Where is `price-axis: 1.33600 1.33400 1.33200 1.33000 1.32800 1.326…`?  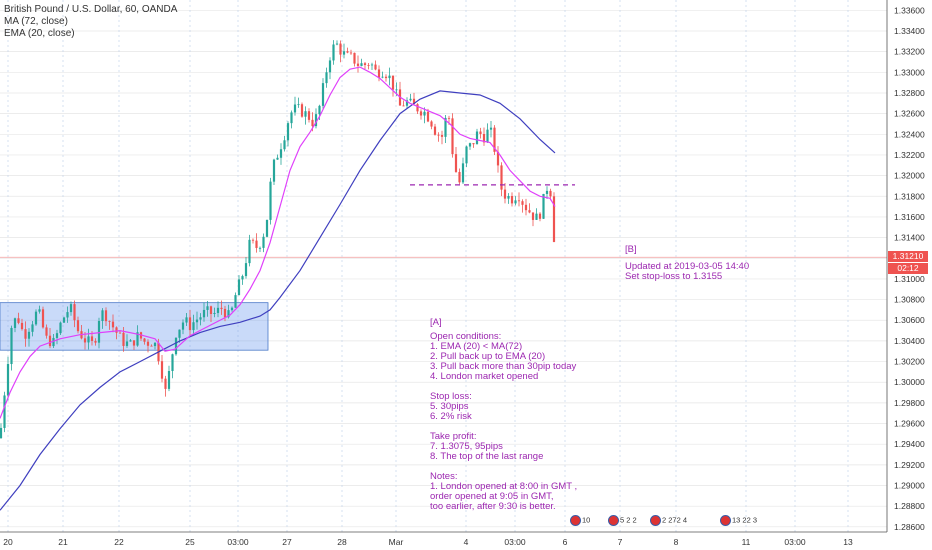
price-axis: 1.33600 1.33400 1.33200 1.33000 1.32800 1.326… is located at coordinates (909, 268).